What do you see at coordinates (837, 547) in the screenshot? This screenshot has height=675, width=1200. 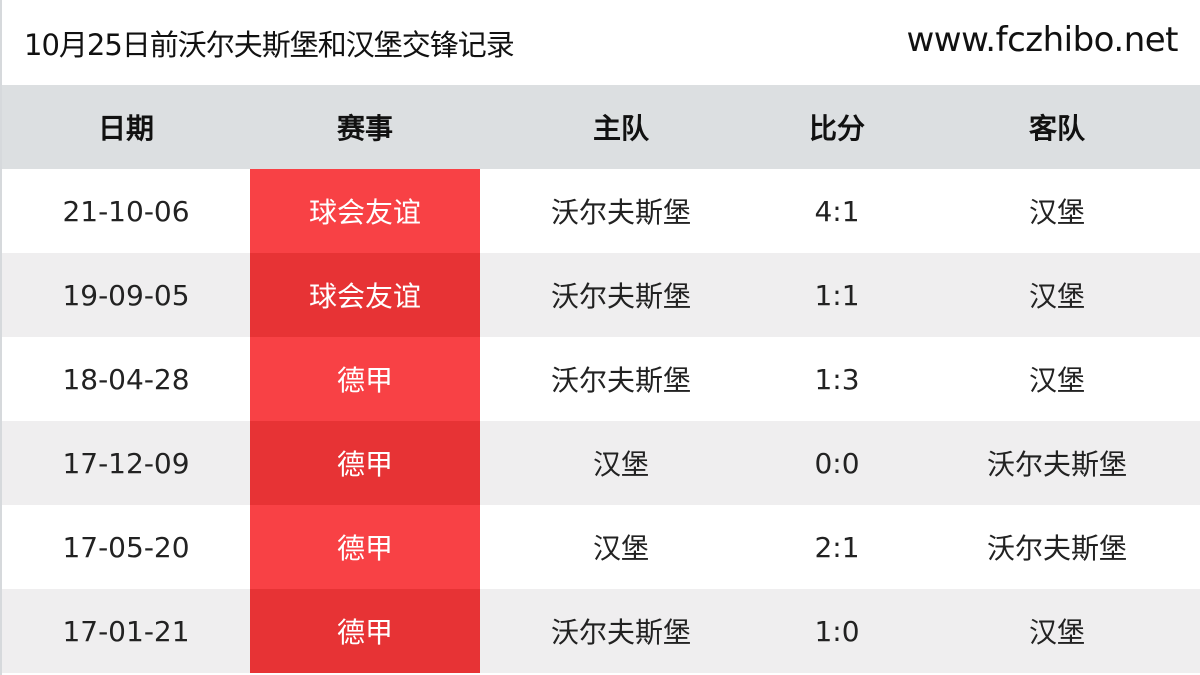 I see `score-cell: 2:1` at bounding box center [837, 547].